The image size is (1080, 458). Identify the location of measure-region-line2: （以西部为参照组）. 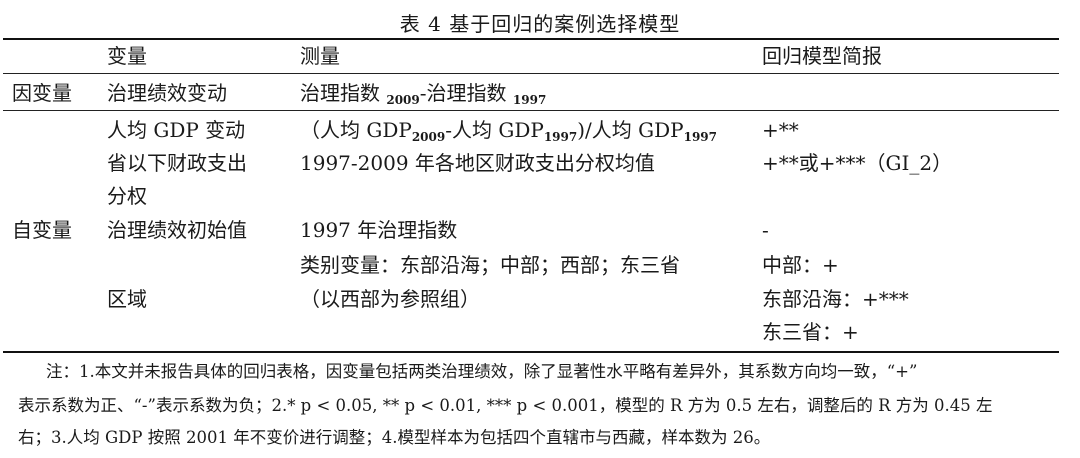
(390, 299).